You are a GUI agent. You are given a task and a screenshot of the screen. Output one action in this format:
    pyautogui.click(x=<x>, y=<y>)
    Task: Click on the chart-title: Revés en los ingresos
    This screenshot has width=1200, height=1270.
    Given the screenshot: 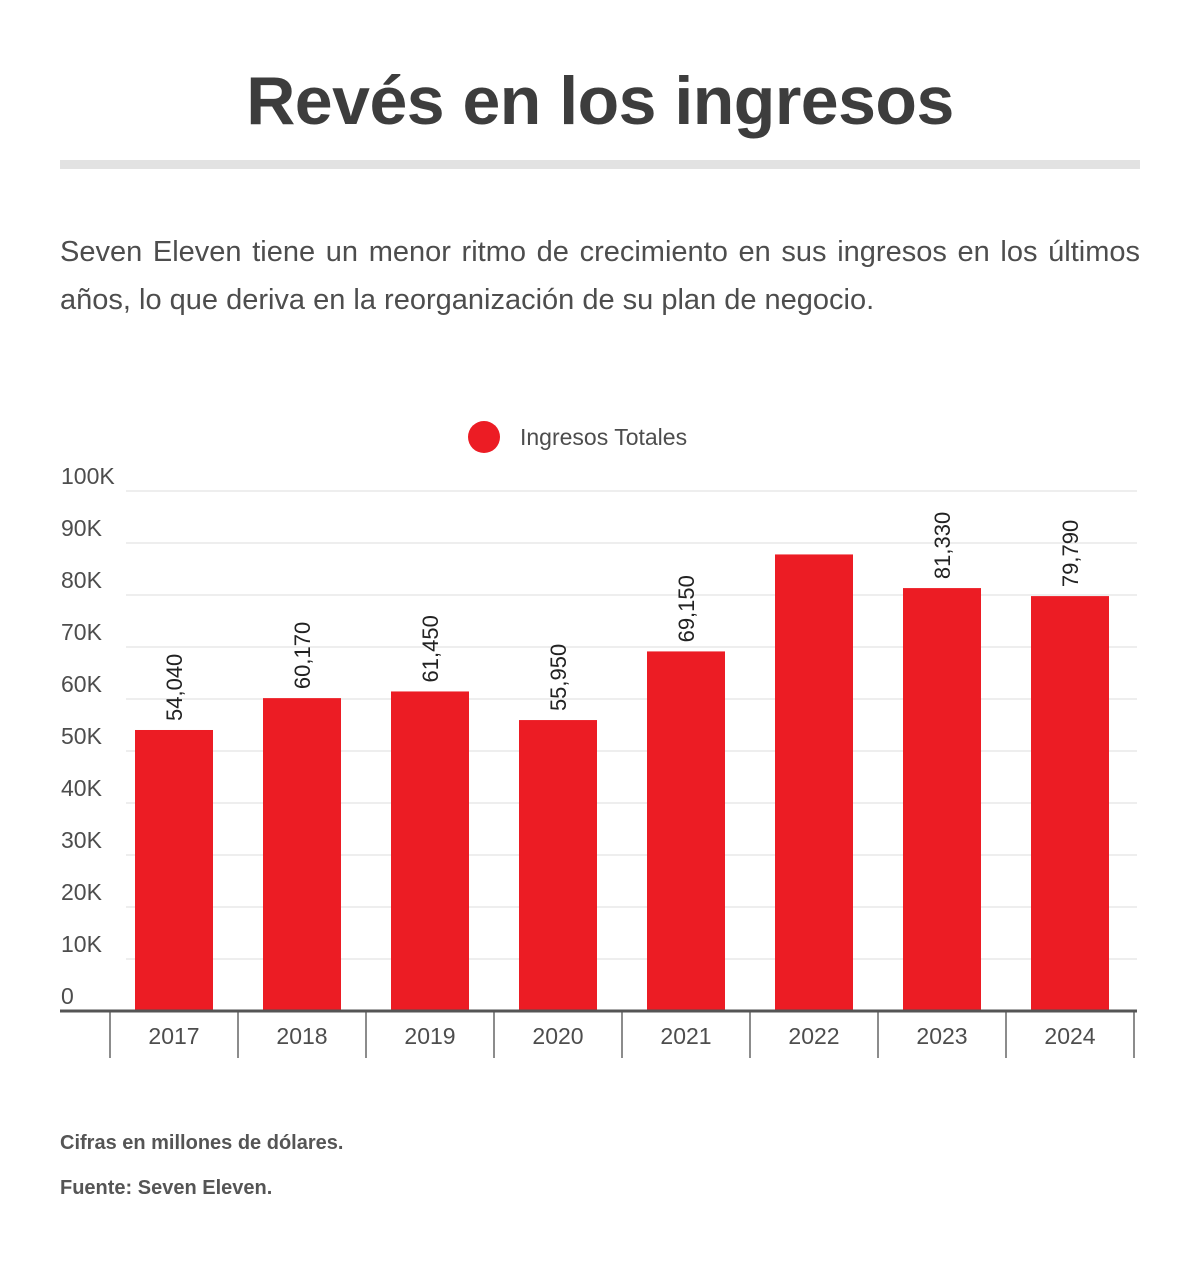 What is the action you would take?
    pyautogui.click(x=600, y=101)
    